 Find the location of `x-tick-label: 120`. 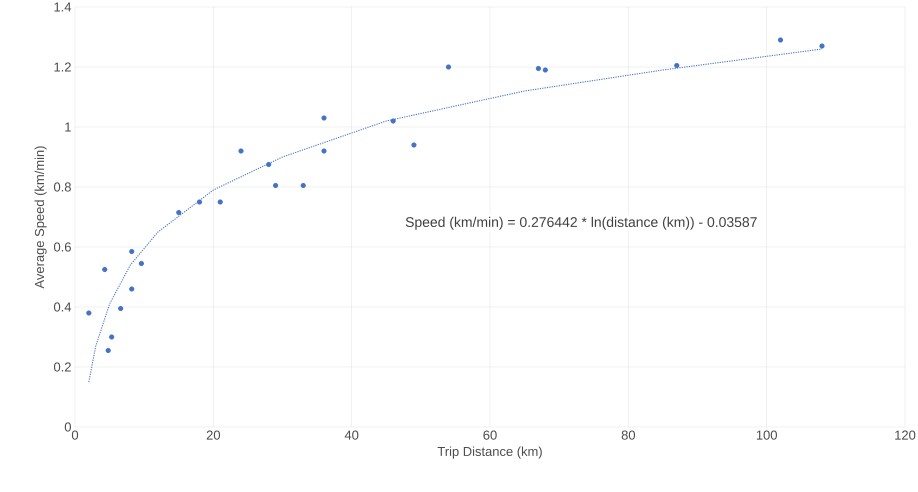

x-tick-label: 120 is located at coordinates (905, 435).